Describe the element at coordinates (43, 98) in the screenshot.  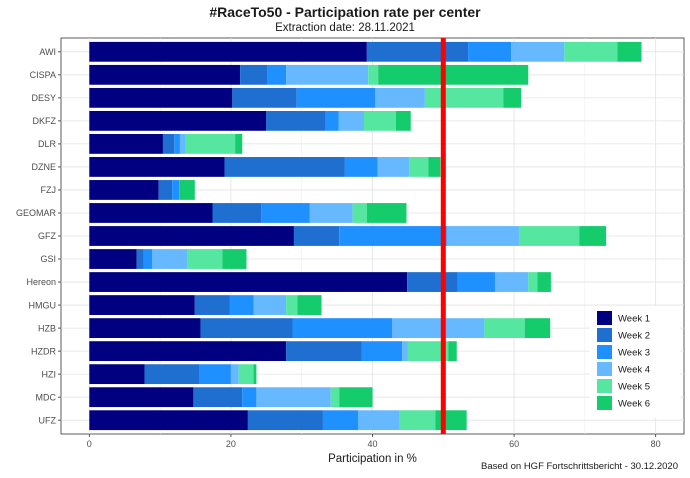
I see `y-tick-label: DESY` at that location.